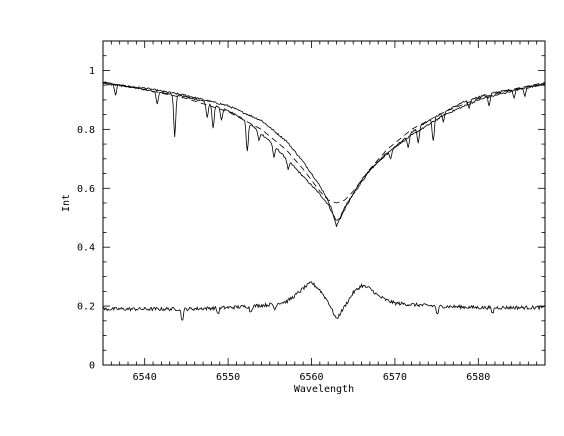  Describe the element at coordinates (145, 377) in the screenshot. I see `x-tick-label: 6540` at that location.